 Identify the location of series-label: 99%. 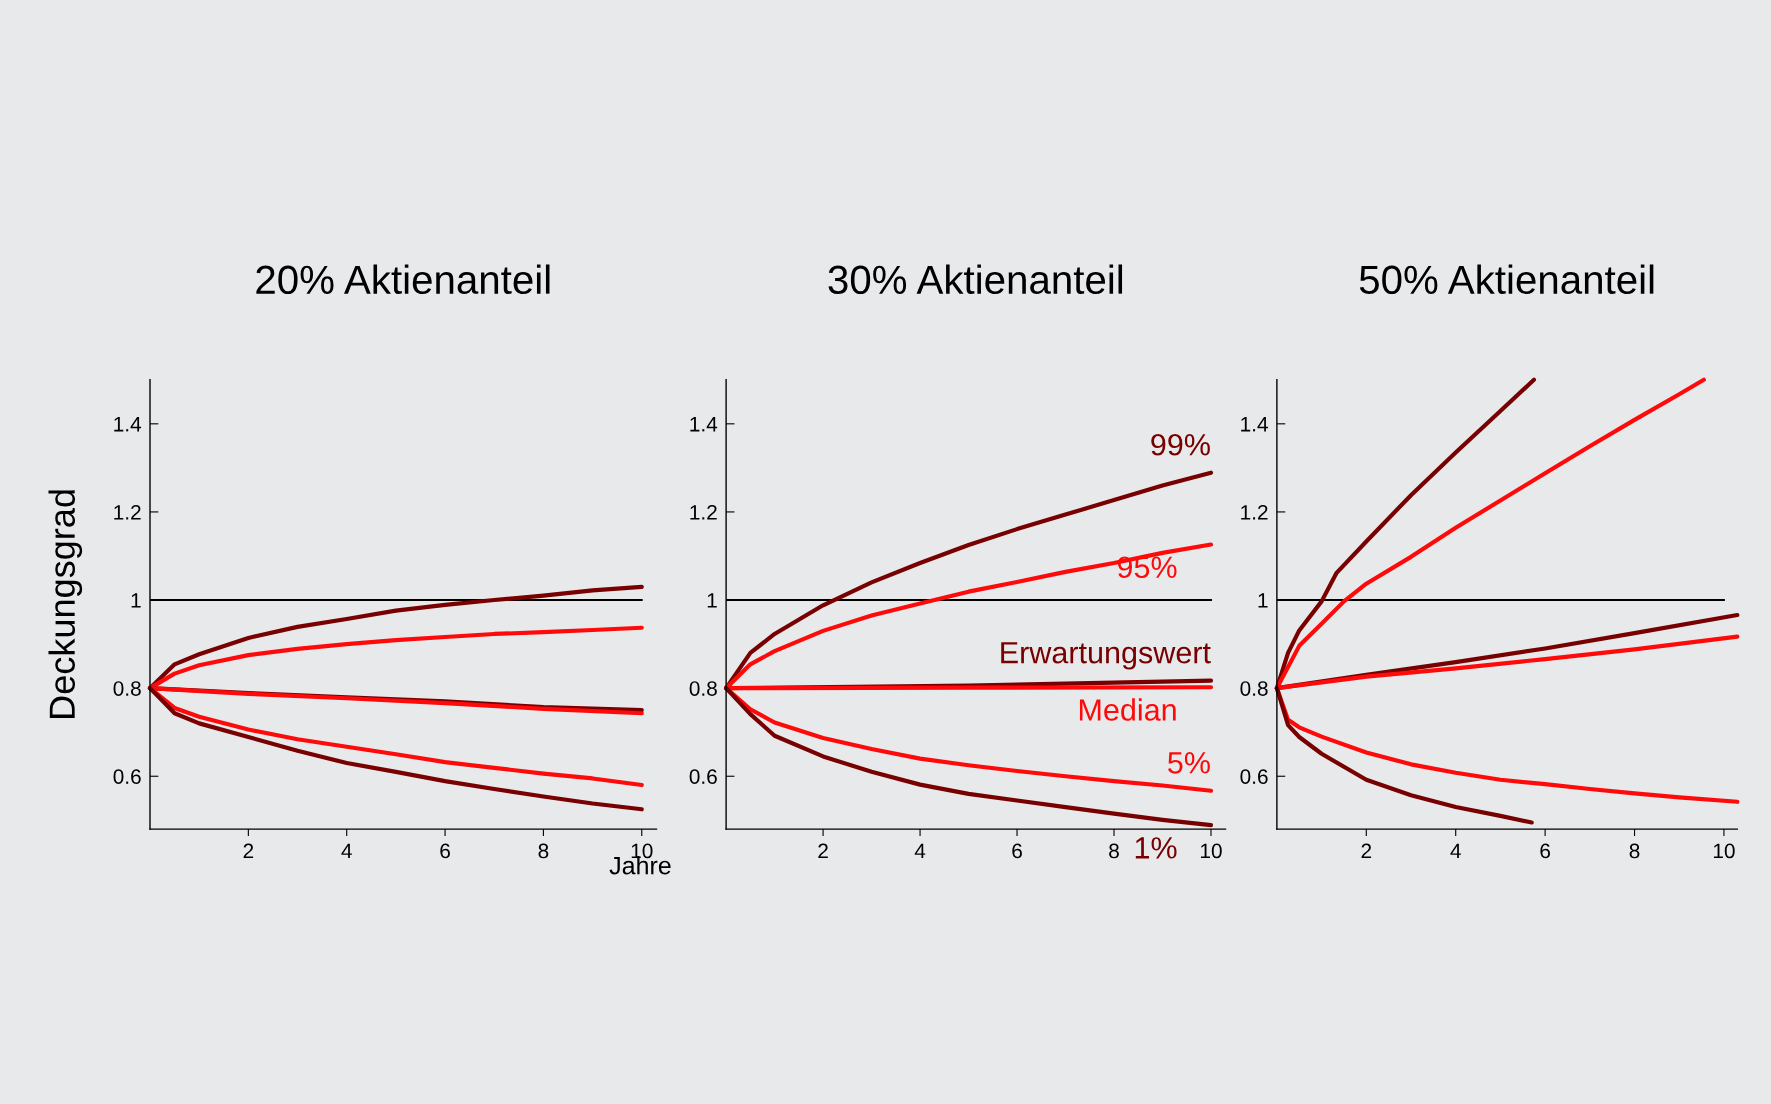
(1180, 444).